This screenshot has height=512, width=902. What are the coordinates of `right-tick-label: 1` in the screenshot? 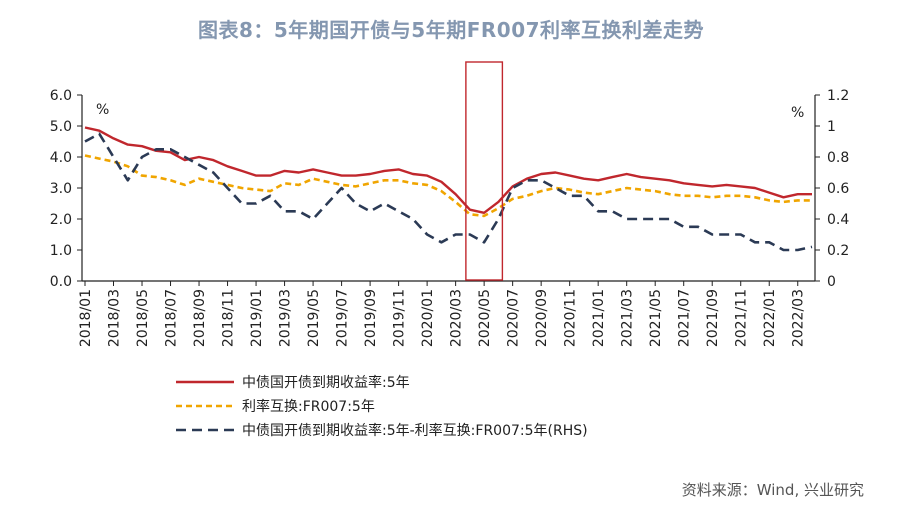 It's located at (831, 127).